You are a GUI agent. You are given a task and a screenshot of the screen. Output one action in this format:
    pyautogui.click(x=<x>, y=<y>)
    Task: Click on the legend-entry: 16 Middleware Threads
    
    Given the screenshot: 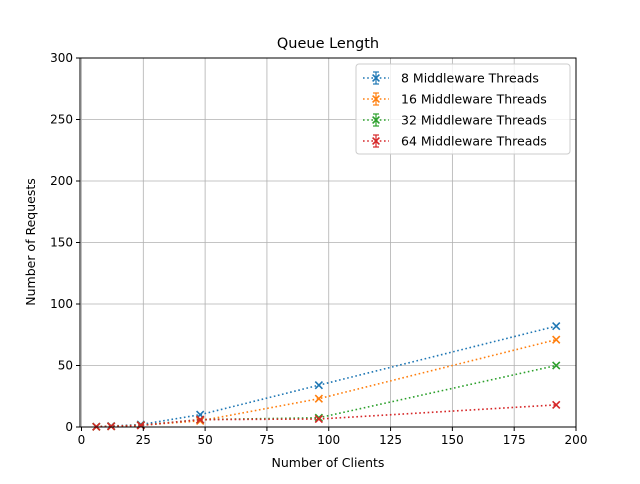 What is the action you would take?
    pyautogui.click(x=455, y=99)
    